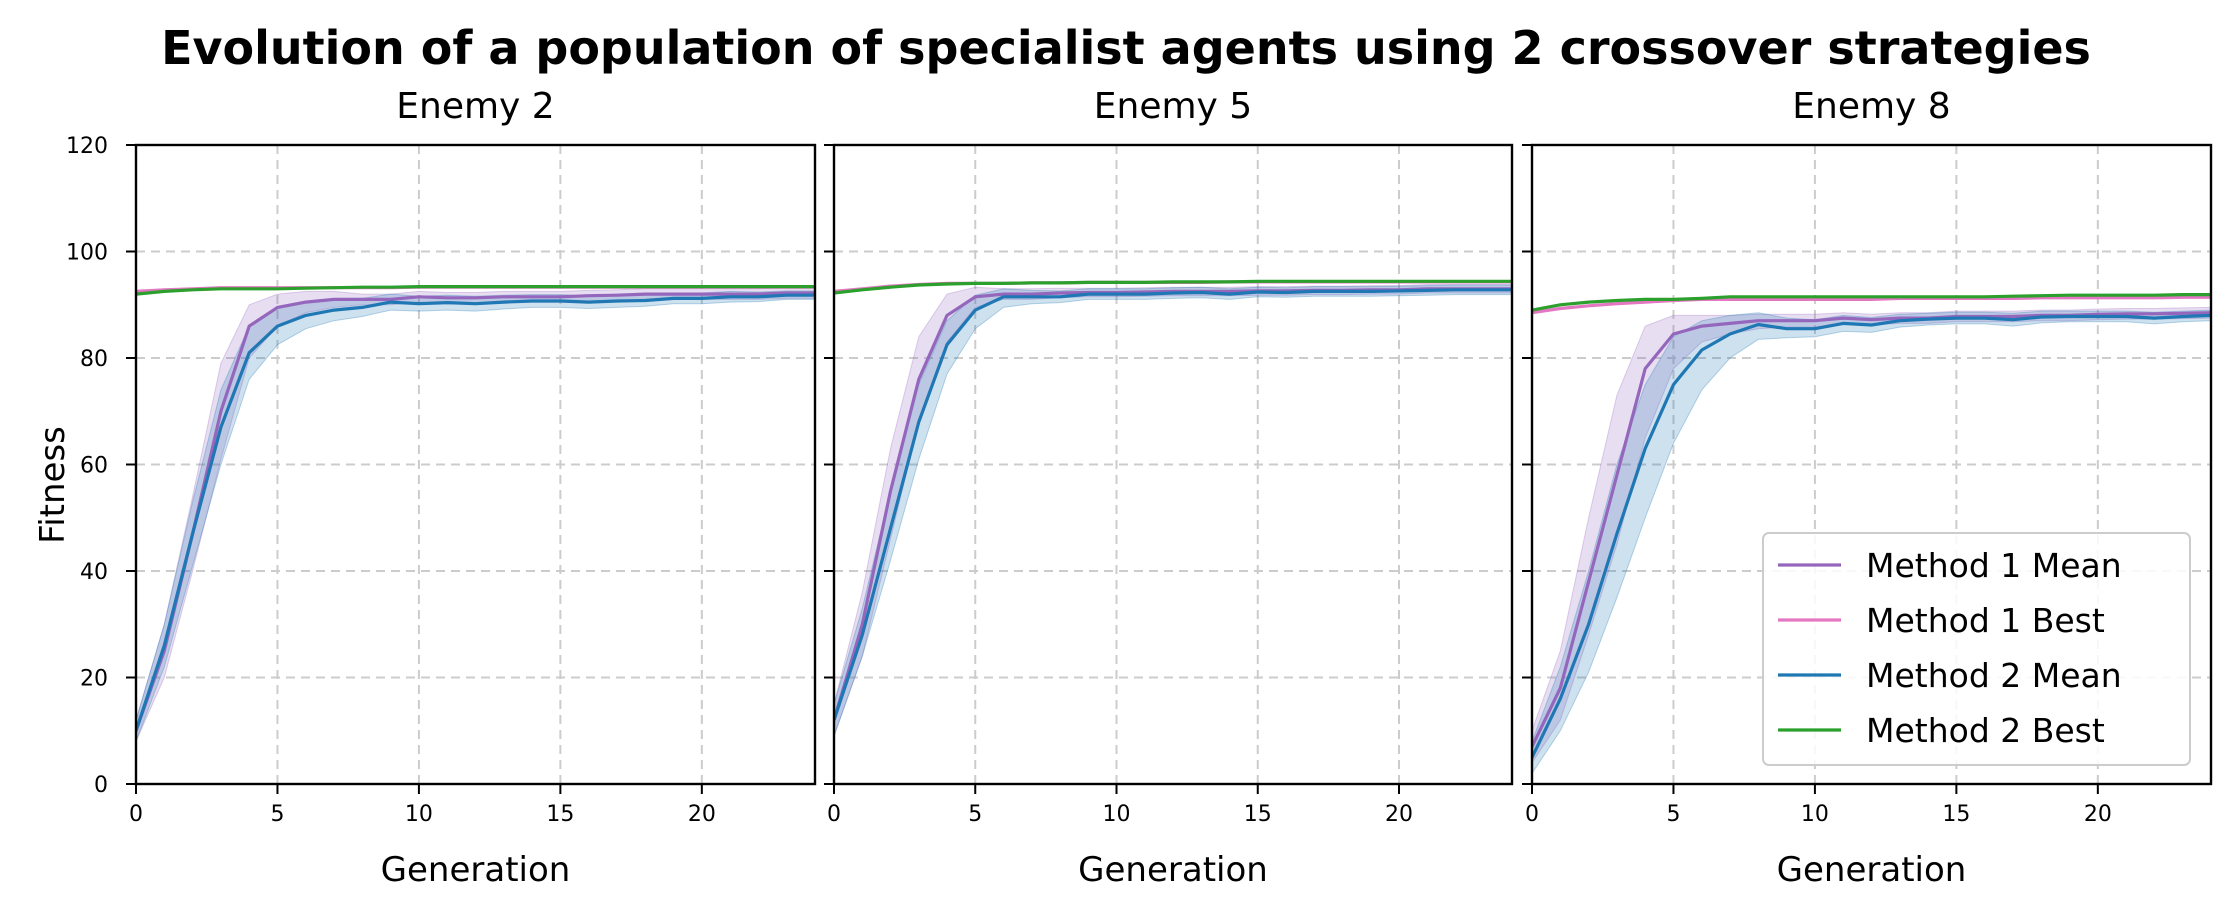 This screenshot has width=2229, height=919. I want to click on panel-title: Enemy 5, so click(1173, 106).